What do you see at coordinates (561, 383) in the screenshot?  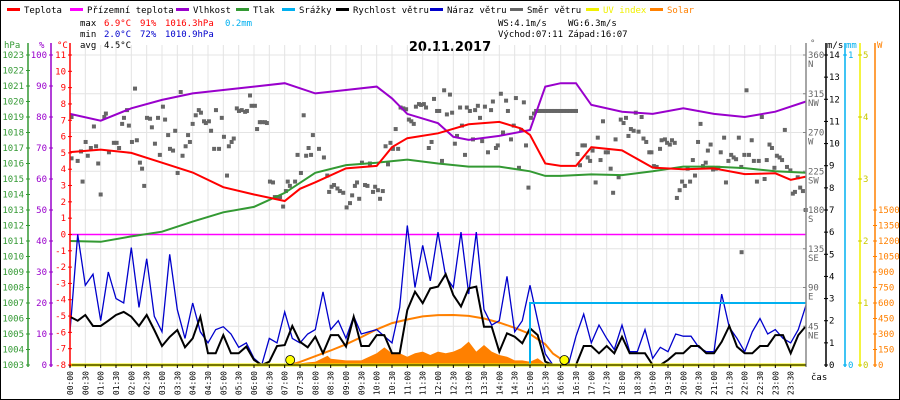 I see `time-tick-label: 16:00` at bounding box center [561, 383].